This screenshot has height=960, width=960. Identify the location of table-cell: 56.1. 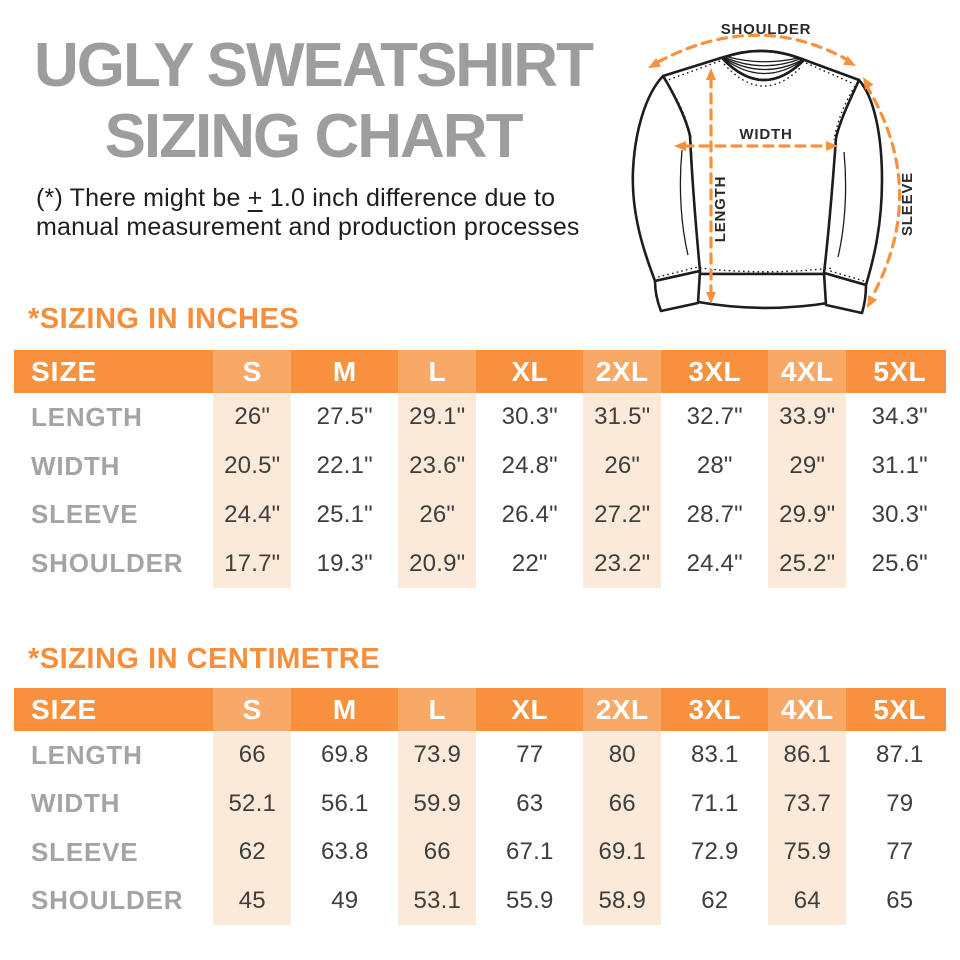
(345, 804).